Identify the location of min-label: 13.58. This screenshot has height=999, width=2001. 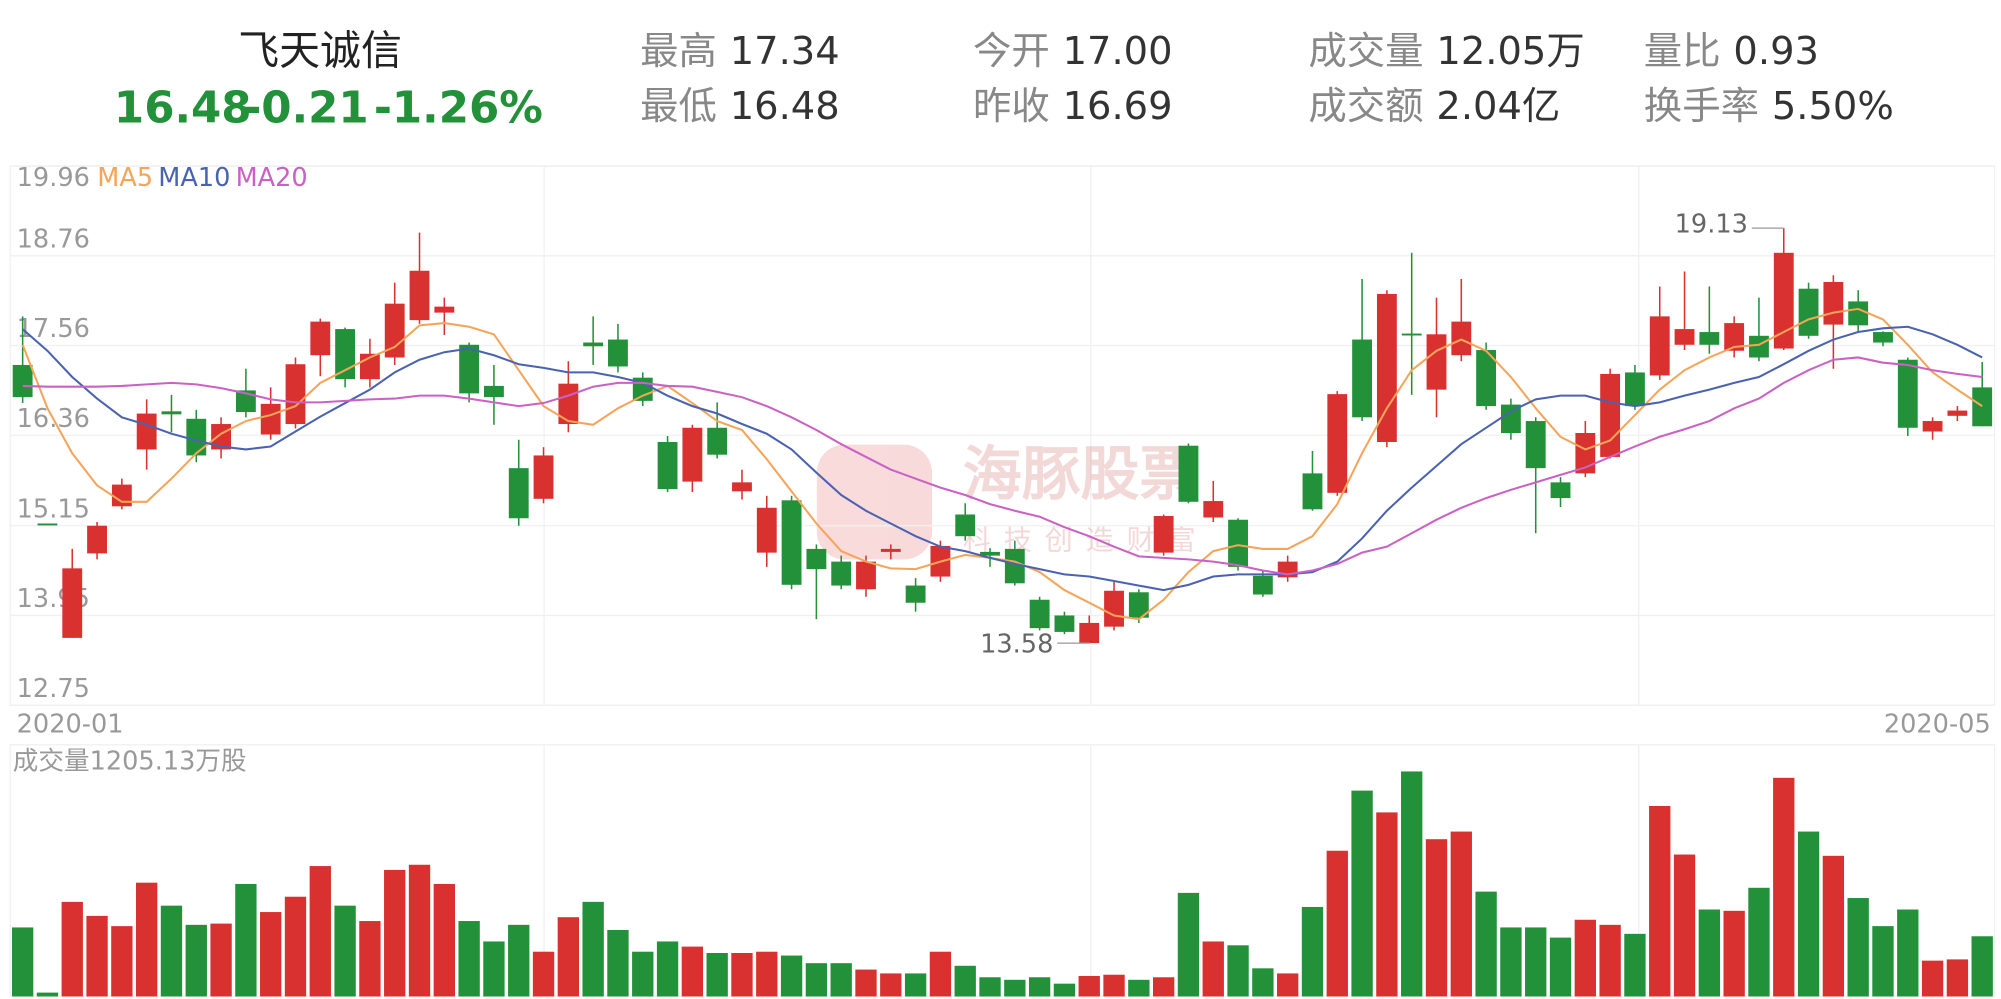
(1016, 645).